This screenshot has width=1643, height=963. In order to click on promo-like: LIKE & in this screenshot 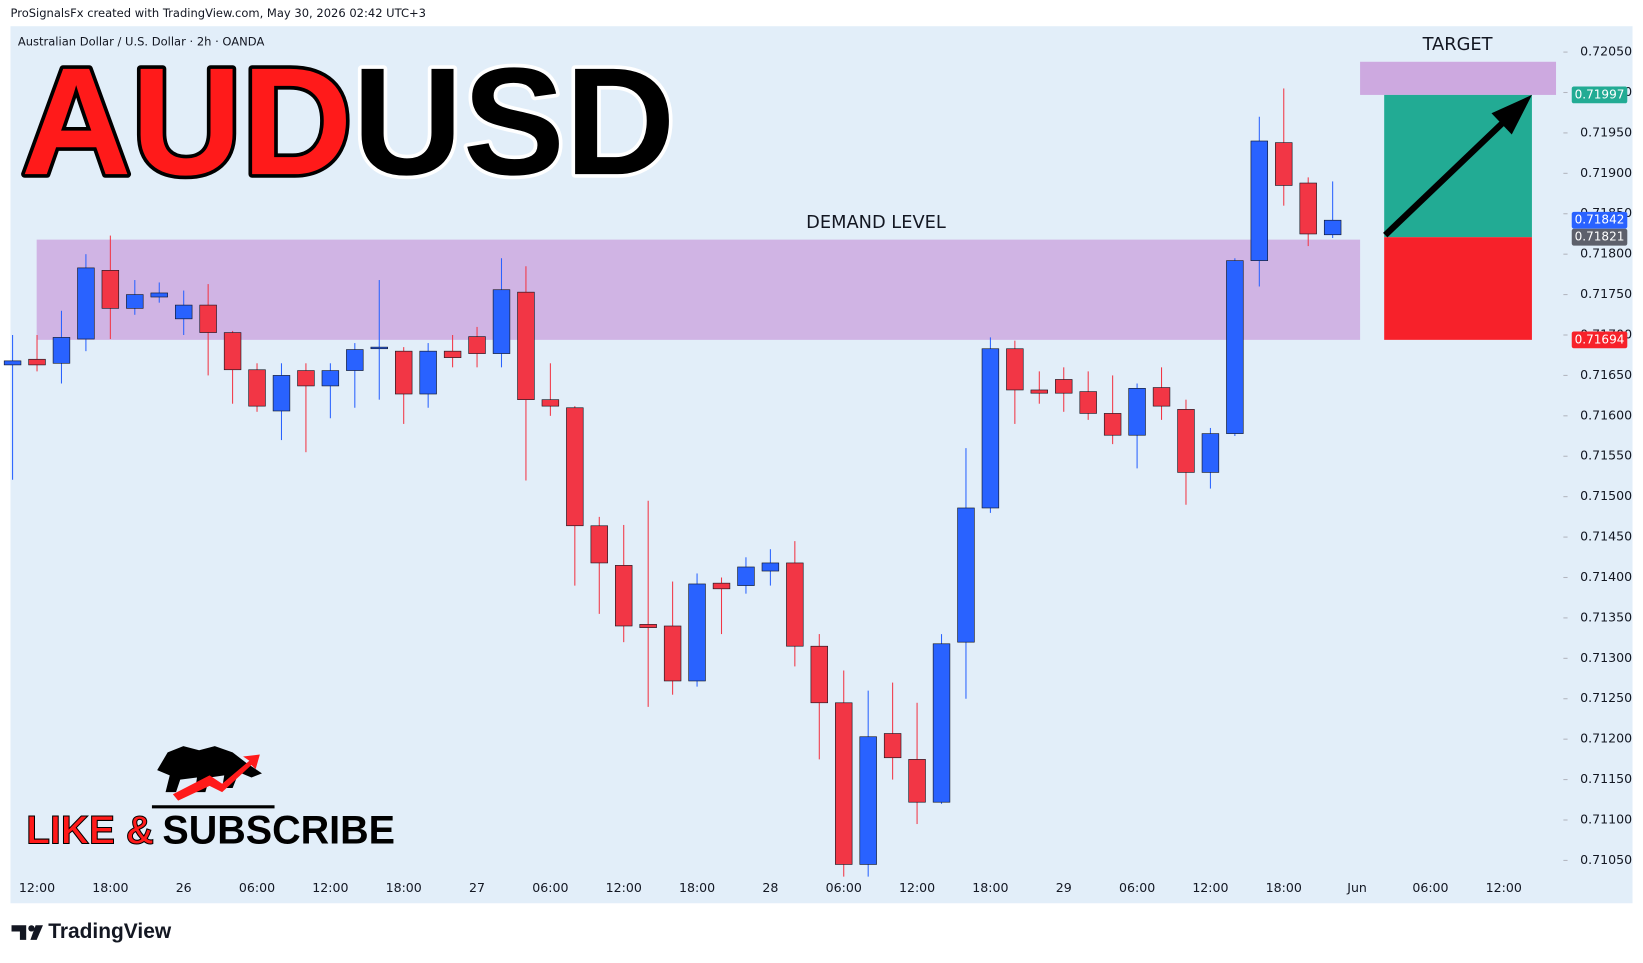, I will do `click(90, 831)`.